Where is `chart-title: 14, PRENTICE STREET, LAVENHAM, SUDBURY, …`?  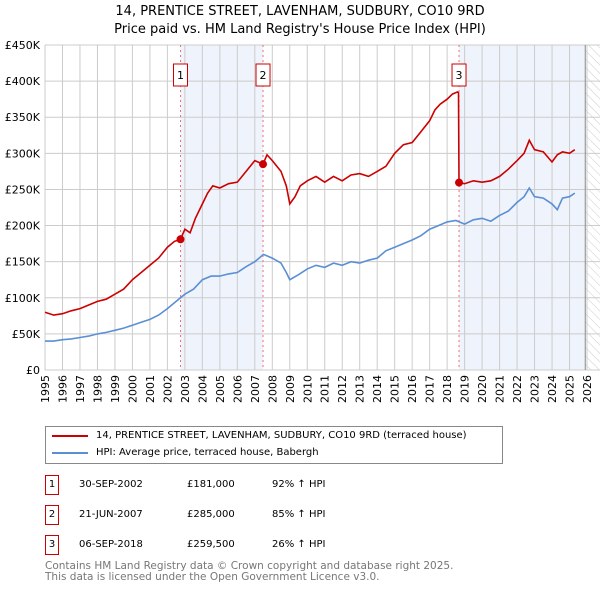 chart-title: 14, PRENTICE STREET, LAVENHAM, SUDBURY, … is located at coordinates (300, 11).